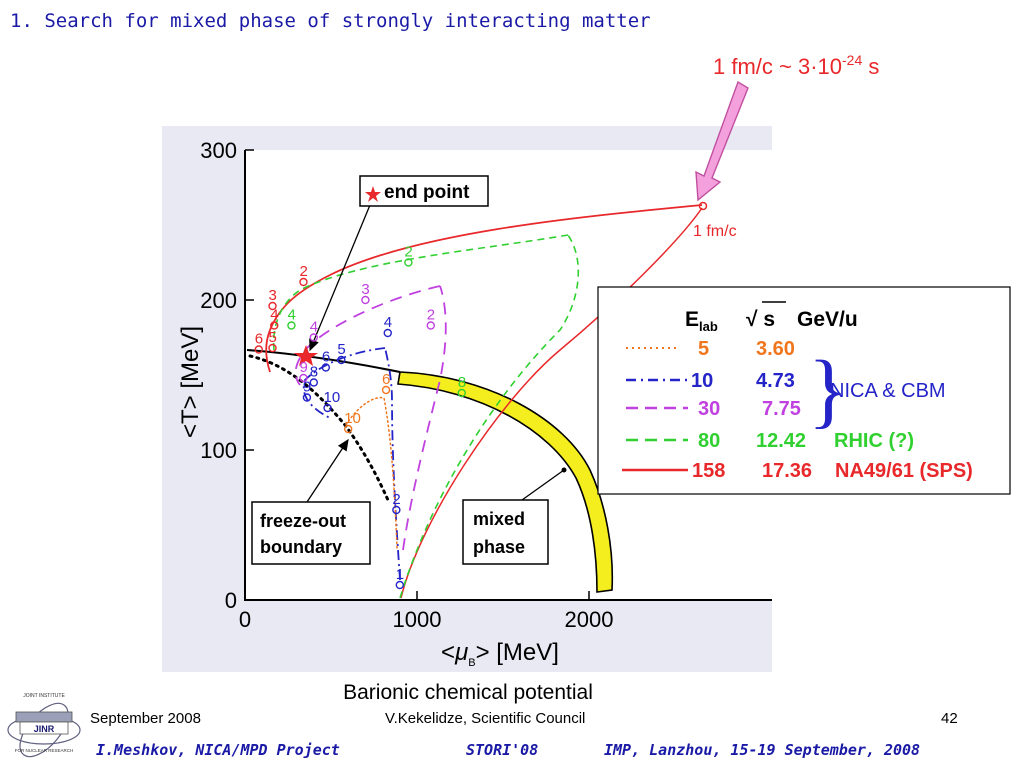 This screenshot has height=768, width=1024. Describe the element at coordinates (775, 381) in the screenshot. I see `legend-sqrt-10: 4.73` at that location.